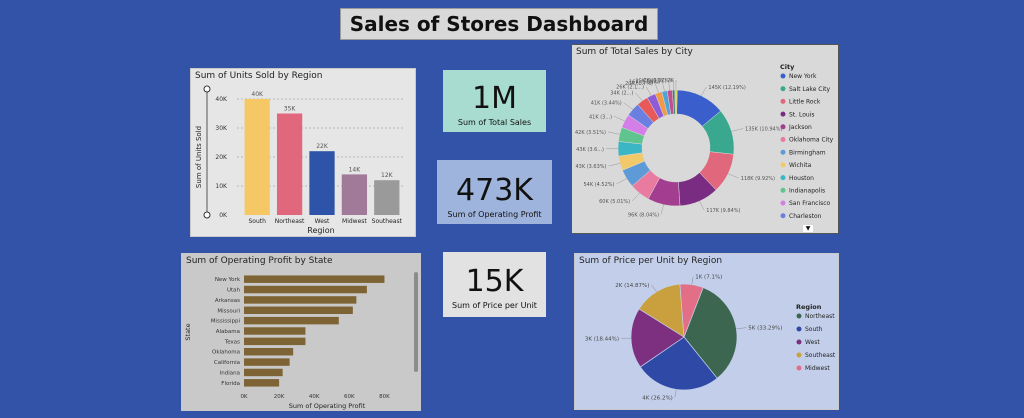  I want to click on legend-label: Little Rock, so click(805, 102).